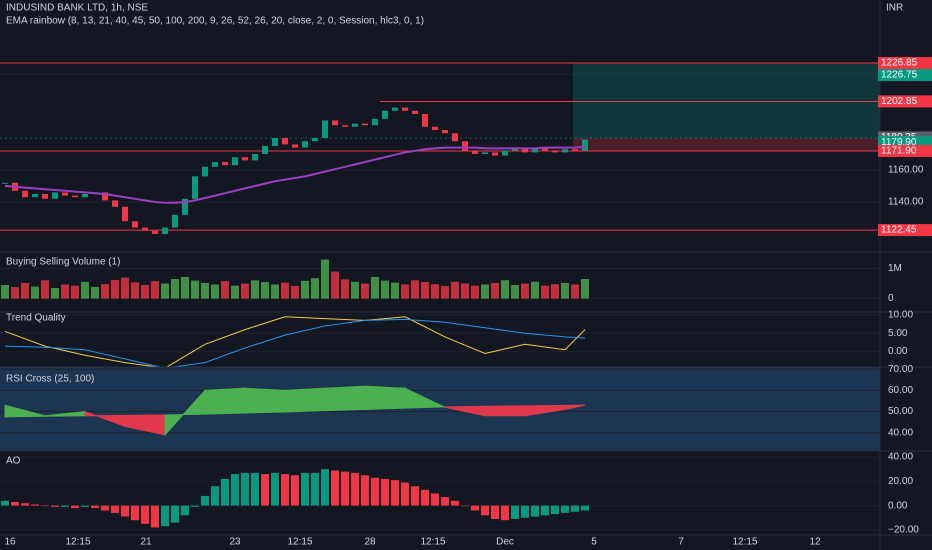  What do you see at coordinates (899, 151) in the screenshot?
I see `price-tag-label: 1171.90` at bounding box center [899, 151].